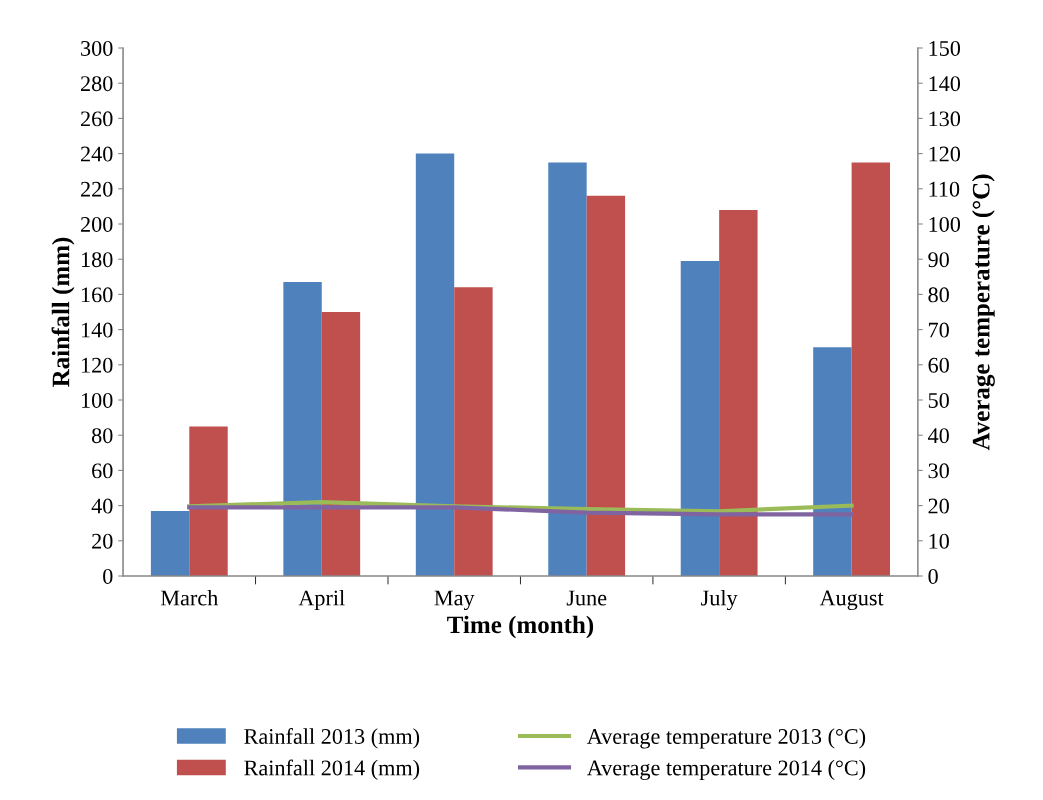 The width and height of the screenshot is (1043, 800). What do you see at coordinates (97, 400) in the screenshot?
I see `y-tick-label: 100` at bounding box center [97, 400].